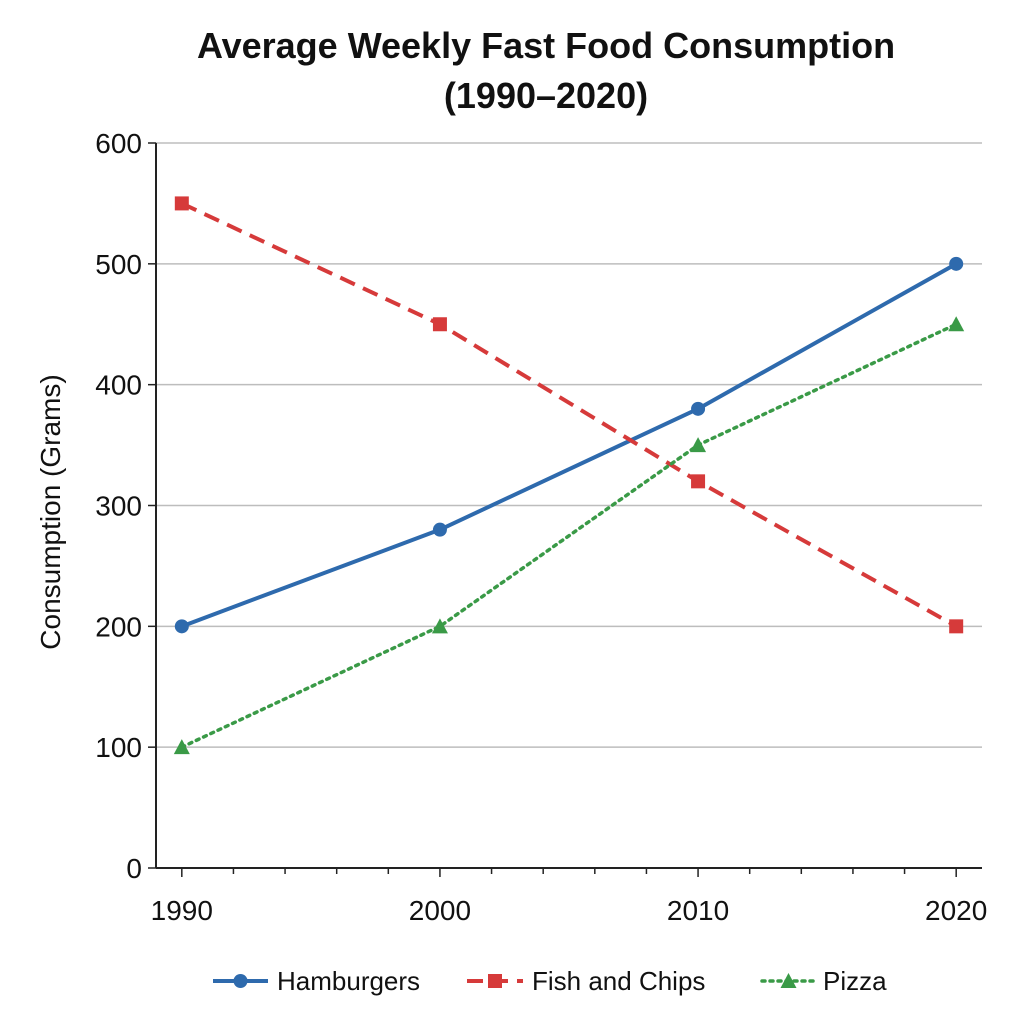 The height and width of the screenshot is (1024, 1024). I want to click on data-point-fish-and-chips-2010, so click(698, 481).